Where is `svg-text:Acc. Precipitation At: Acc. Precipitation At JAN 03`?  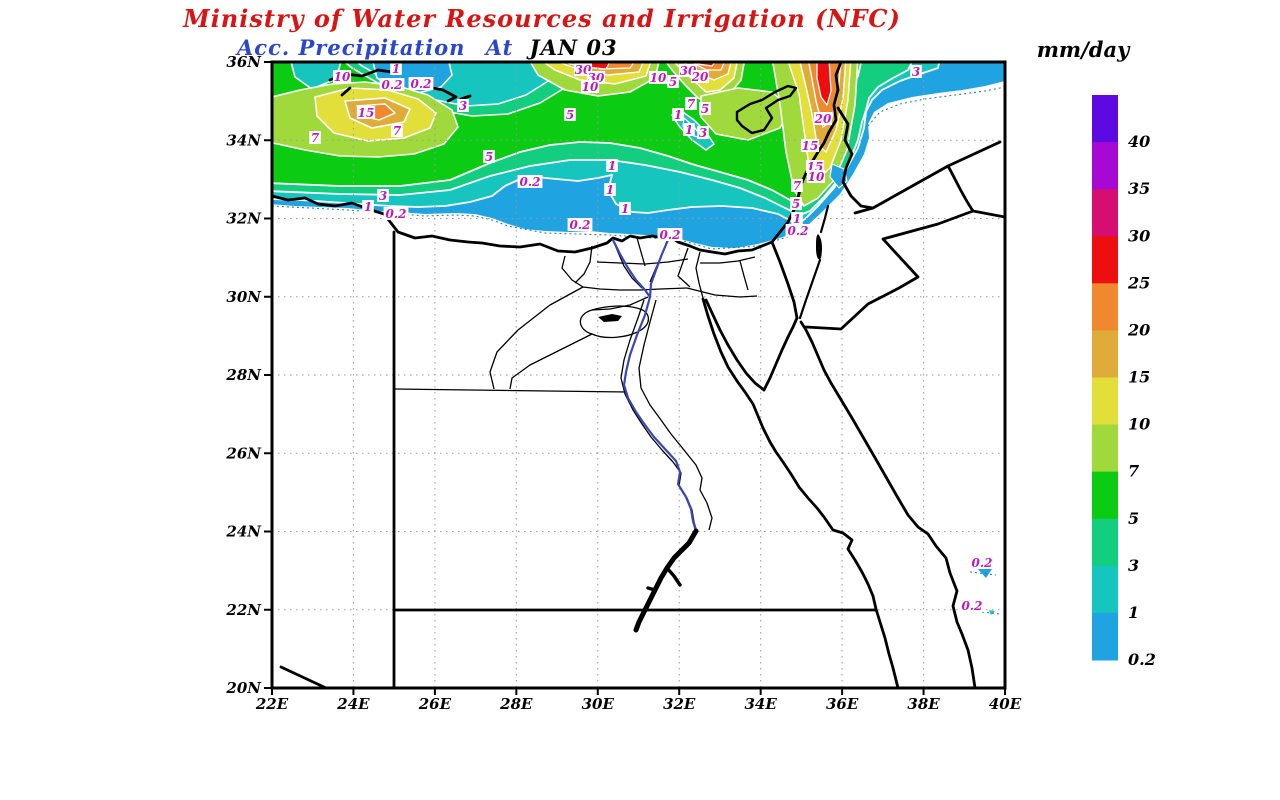
svg-text:Acc. Precipitation At: Acc. Precipitation At JAN 03 is located at coordinates (426, 47).